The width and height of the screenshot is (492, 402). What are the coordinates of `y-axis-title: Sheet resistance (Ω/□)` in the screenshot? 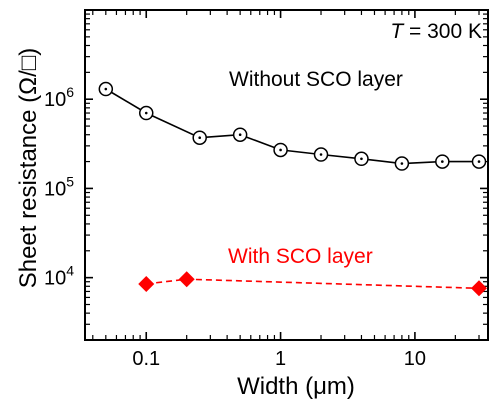 It's located at (28, 168).